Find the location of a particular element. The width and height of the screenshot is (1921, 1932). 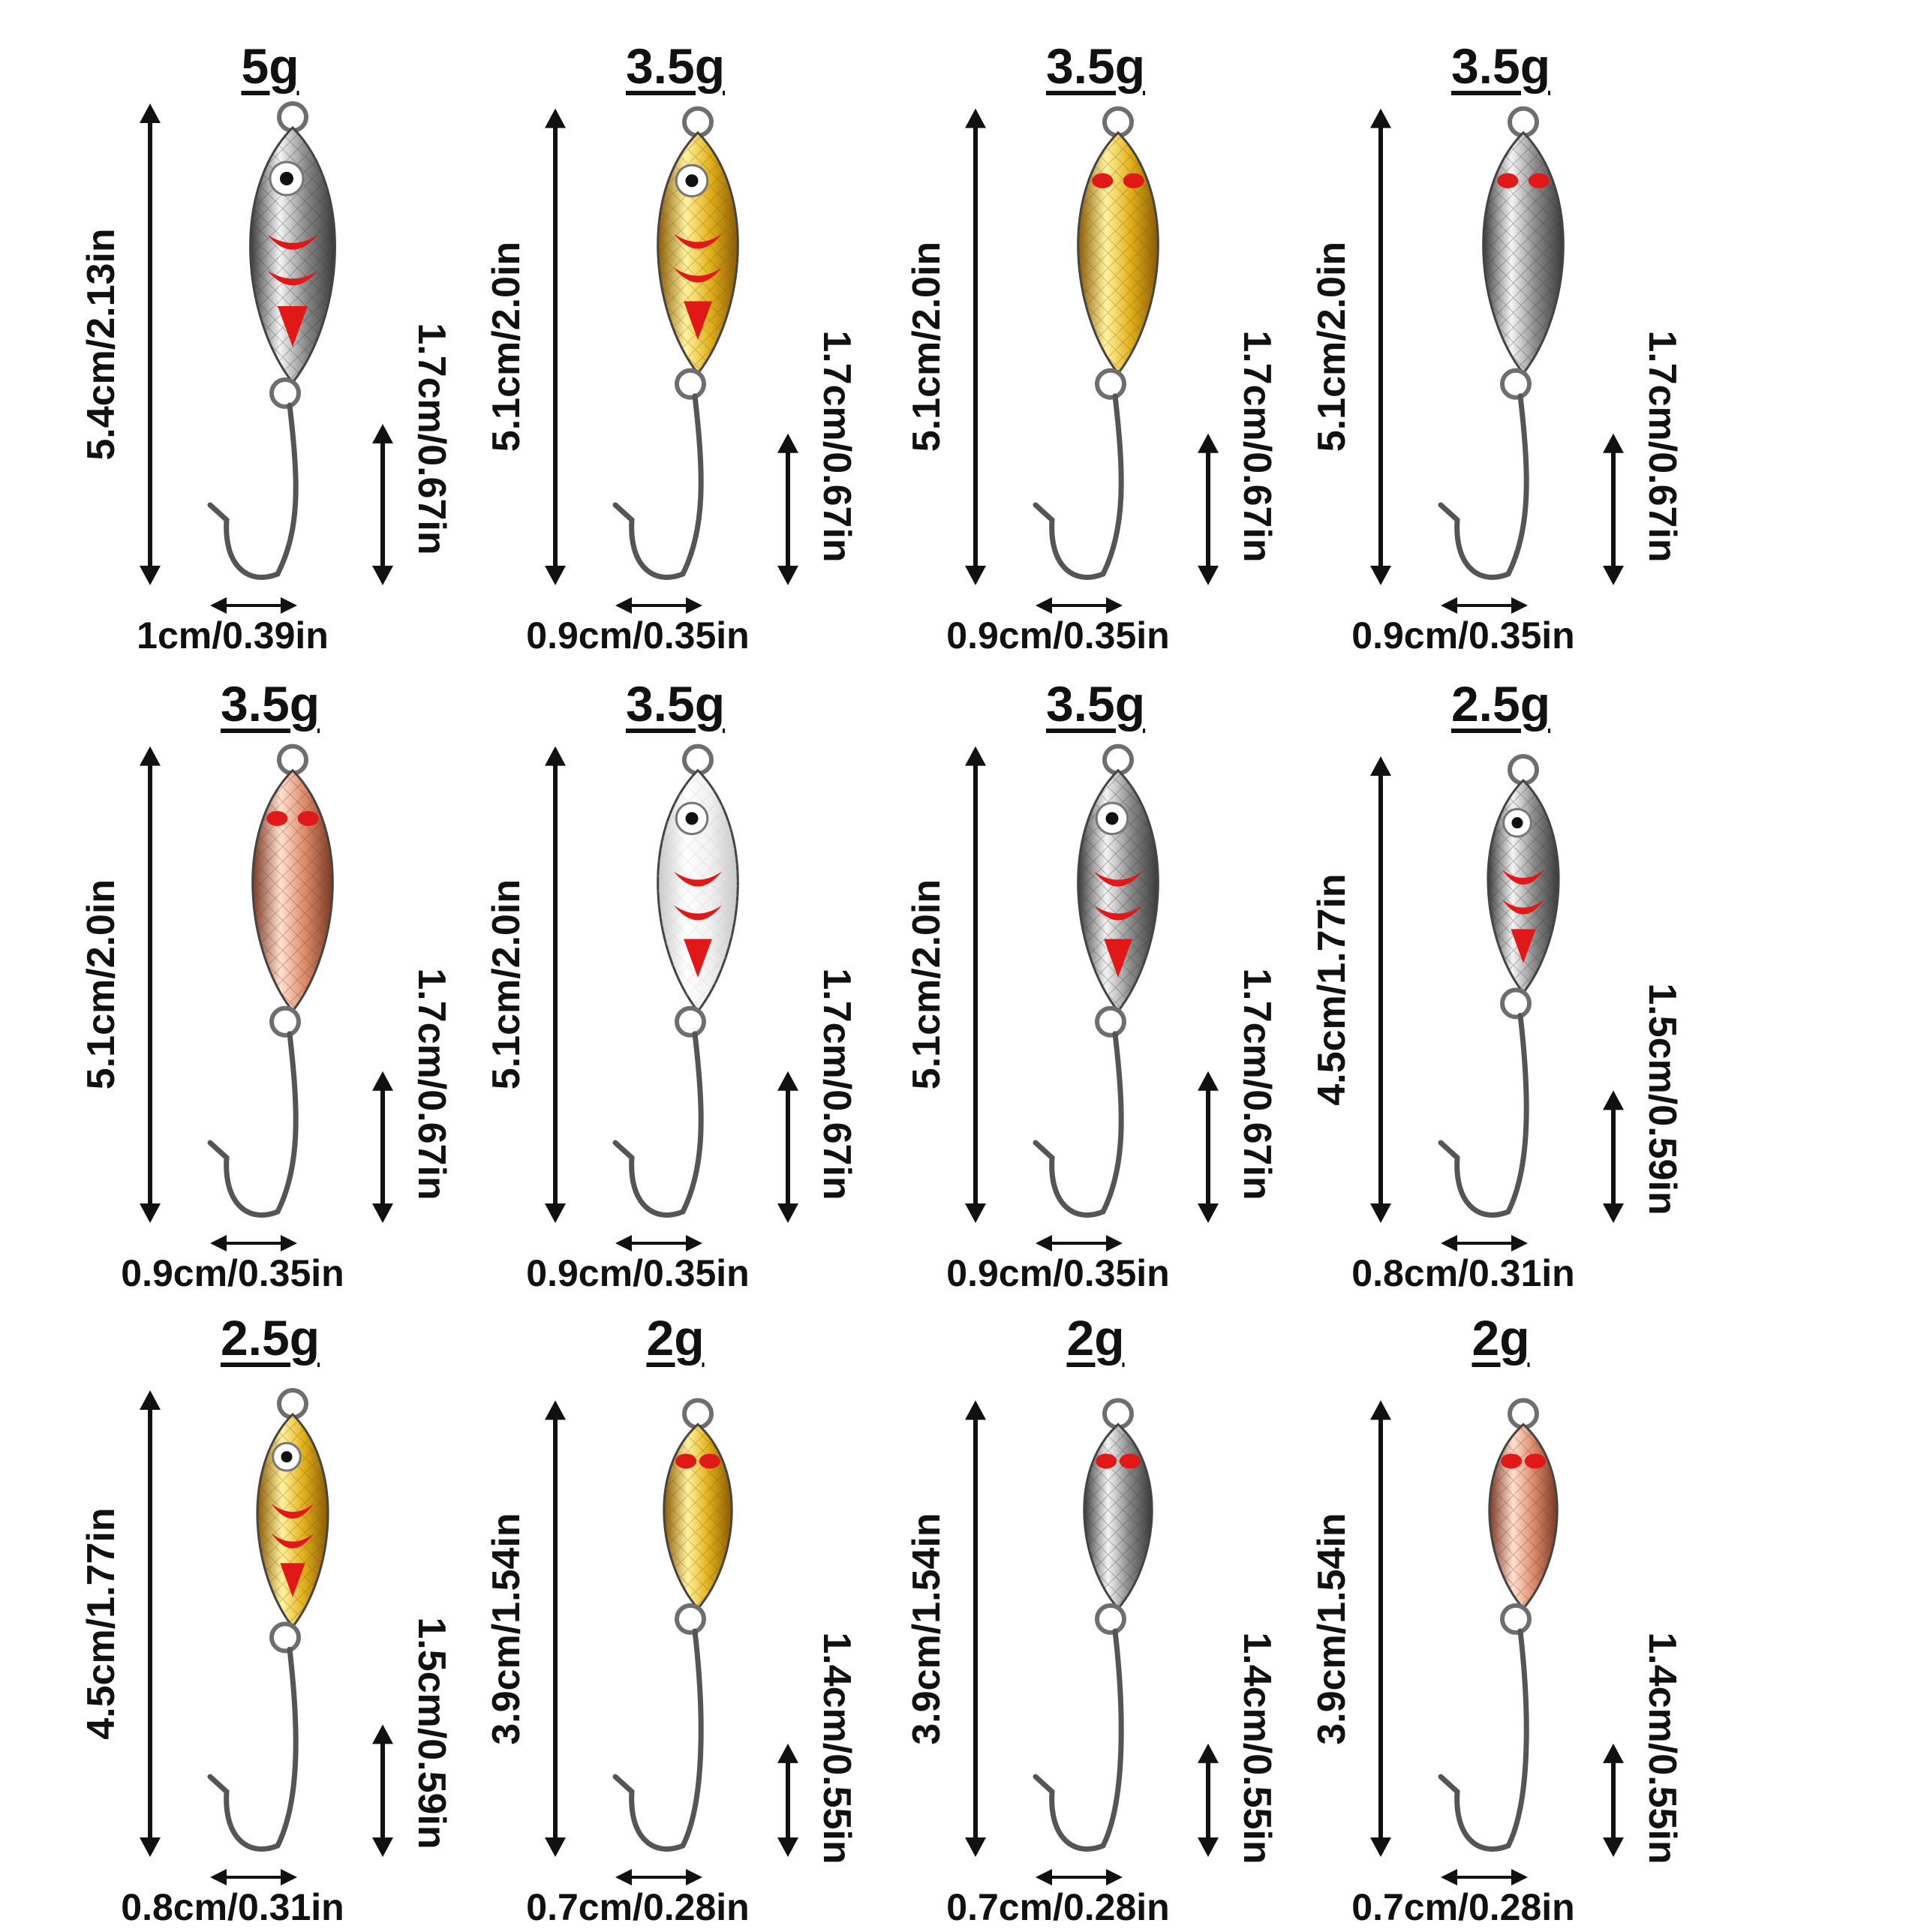

hook-length-label: 1.4cm/0.55in is located at coordinates (1257, 1748).